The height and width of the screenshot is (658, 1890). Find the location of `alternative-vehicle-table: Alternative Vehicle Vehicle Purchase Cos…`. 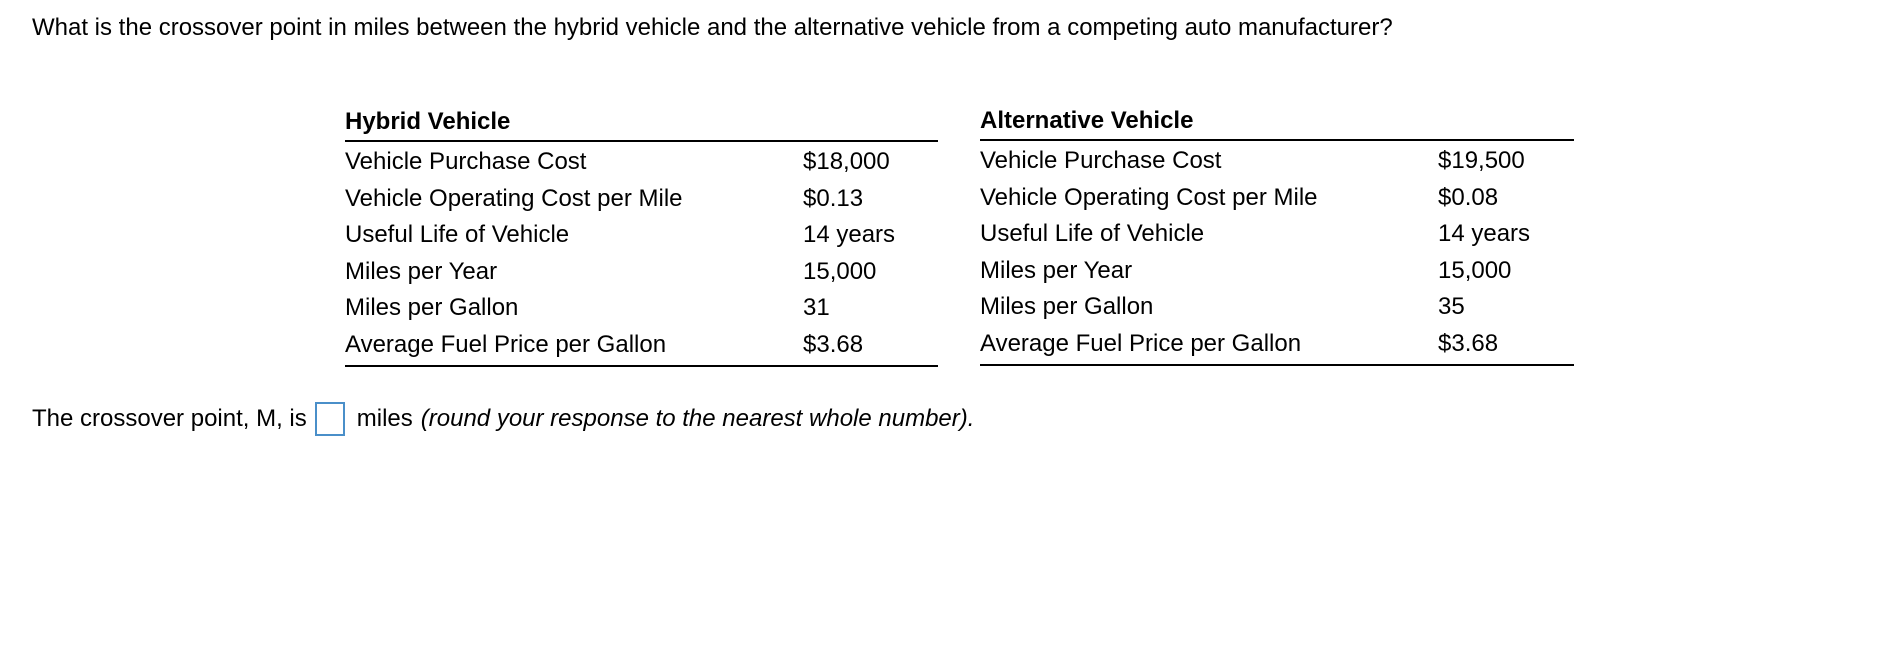

alternative-vehicle-table: Alternative Vehicle Vehicle Purchase Cos… is located at coordinates (1277, 234).